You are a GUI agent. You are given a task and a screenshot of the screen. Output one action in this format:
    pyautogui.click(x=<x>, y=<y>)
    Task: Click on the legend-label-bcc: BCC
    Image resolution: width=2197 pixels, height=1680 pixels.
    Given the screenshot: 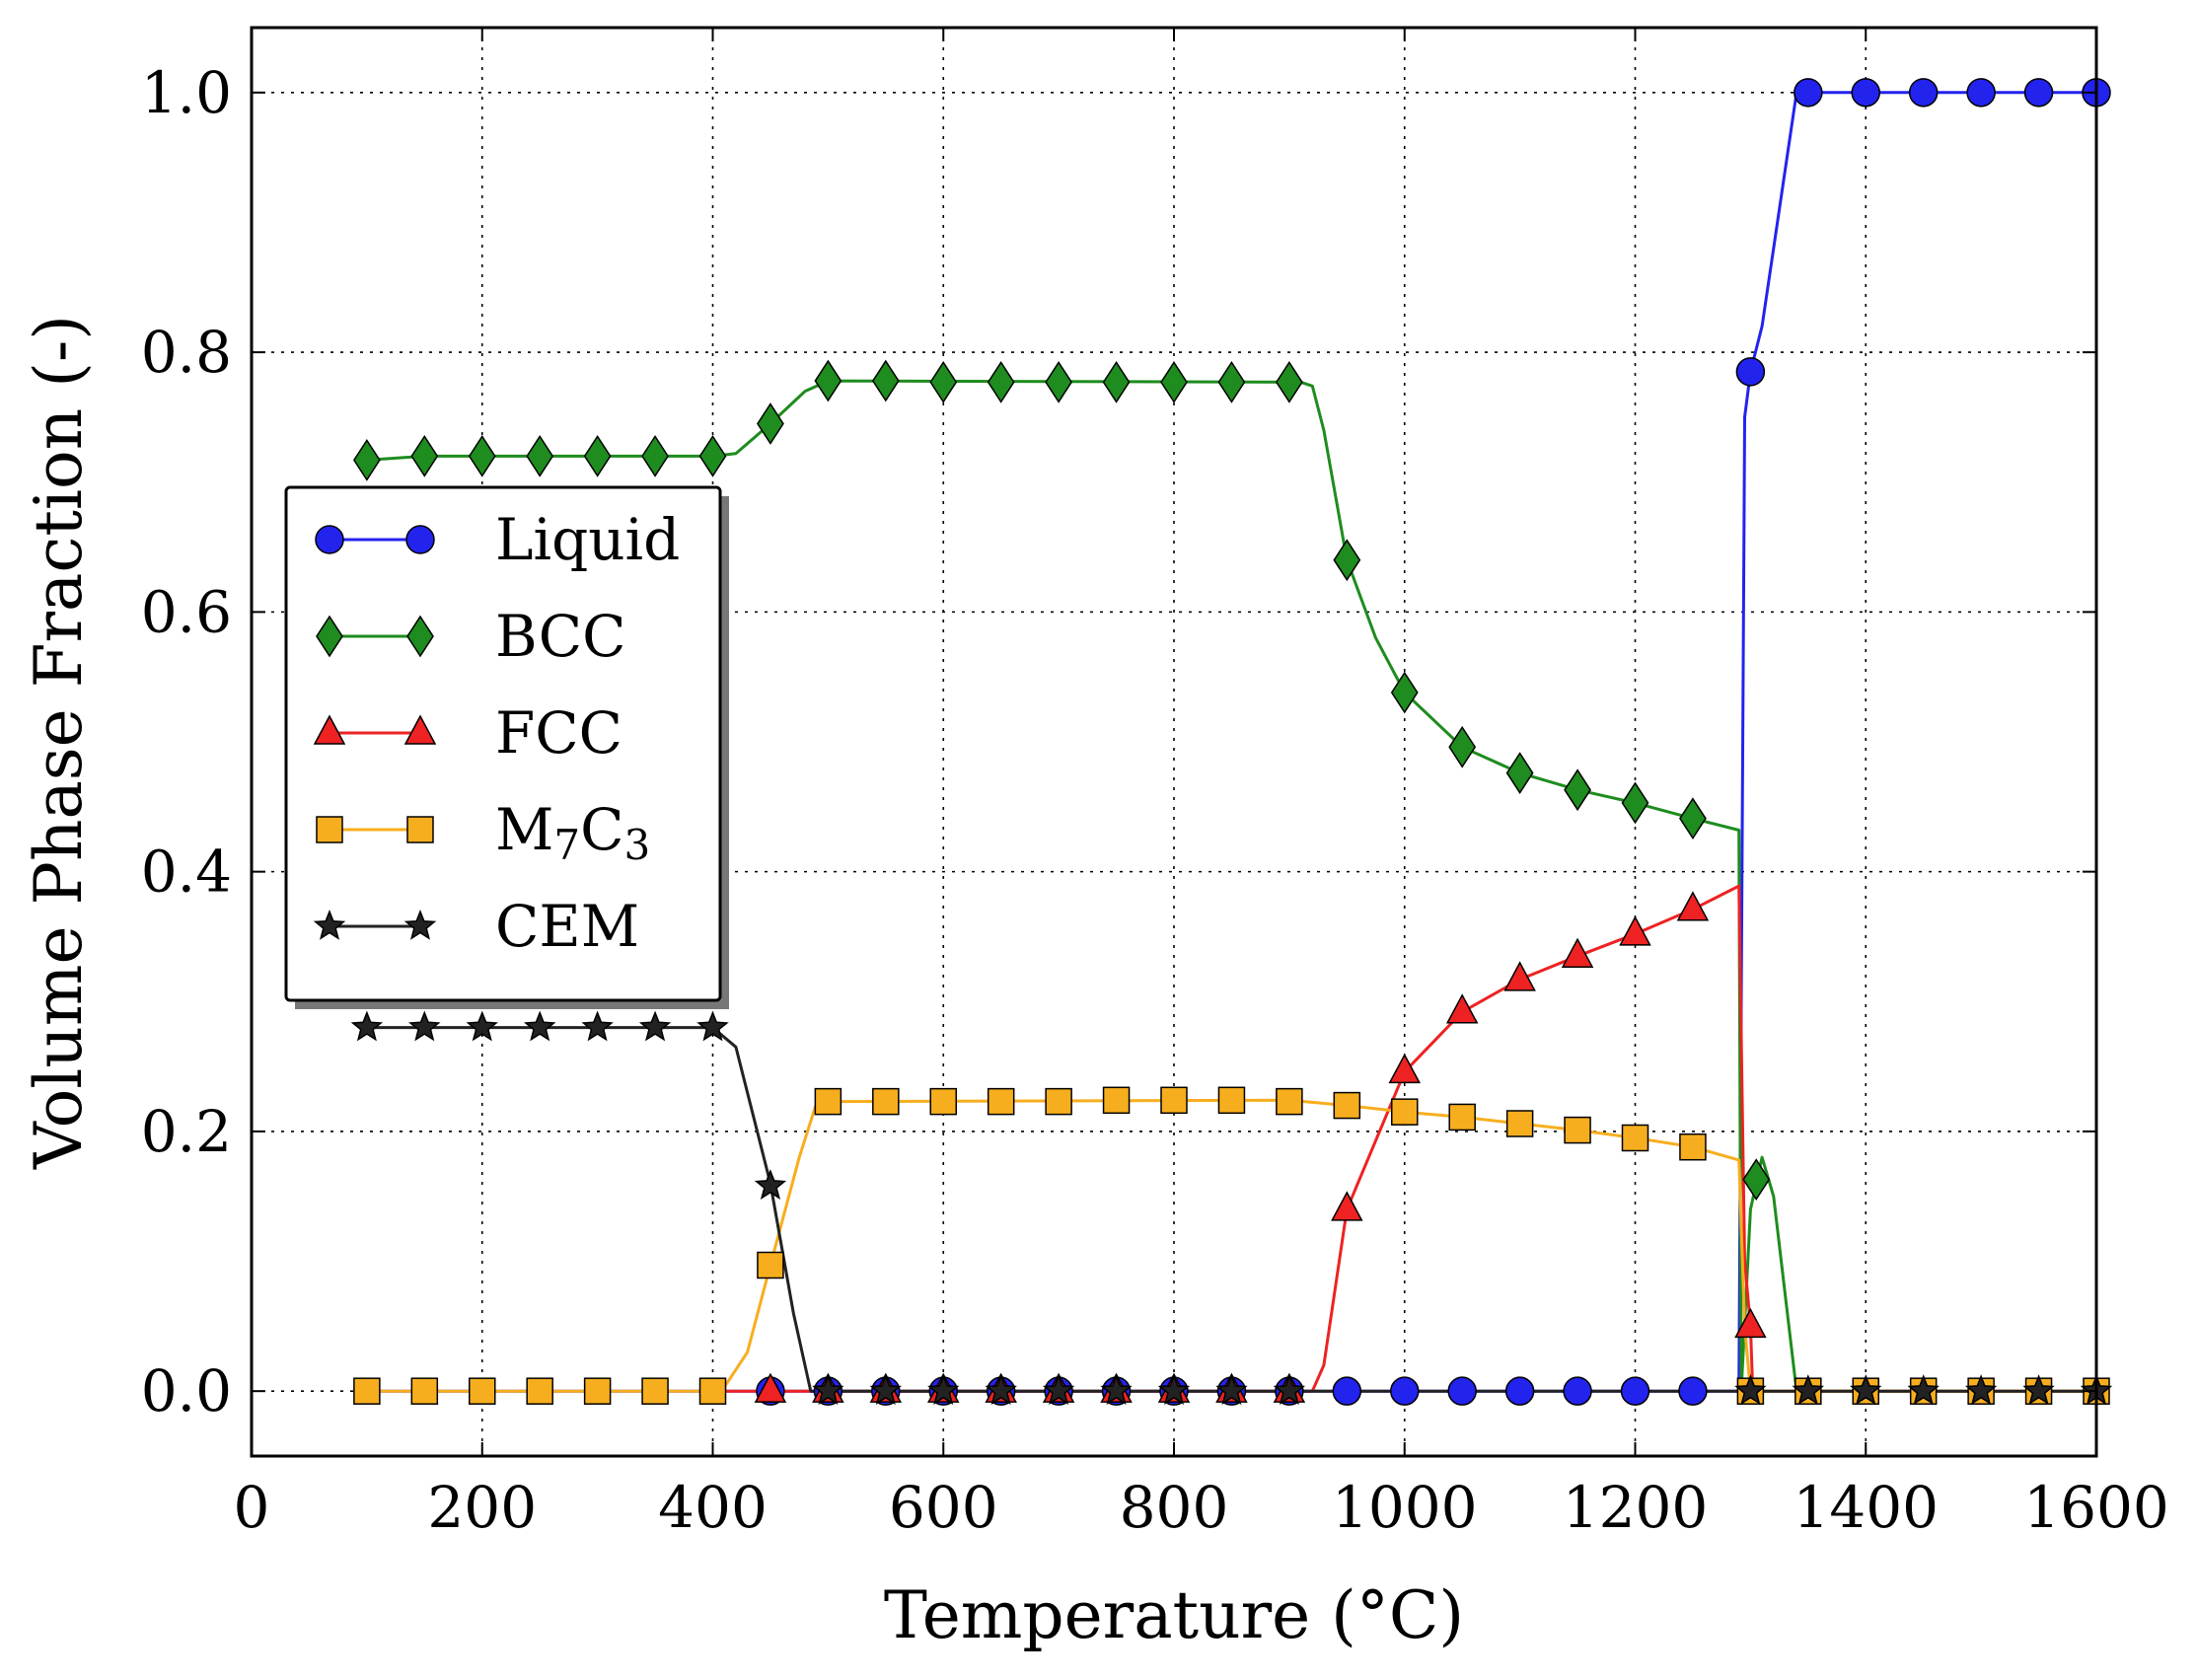 What is the action you would take?
    pyautogui.click(x=560, y=636)
    